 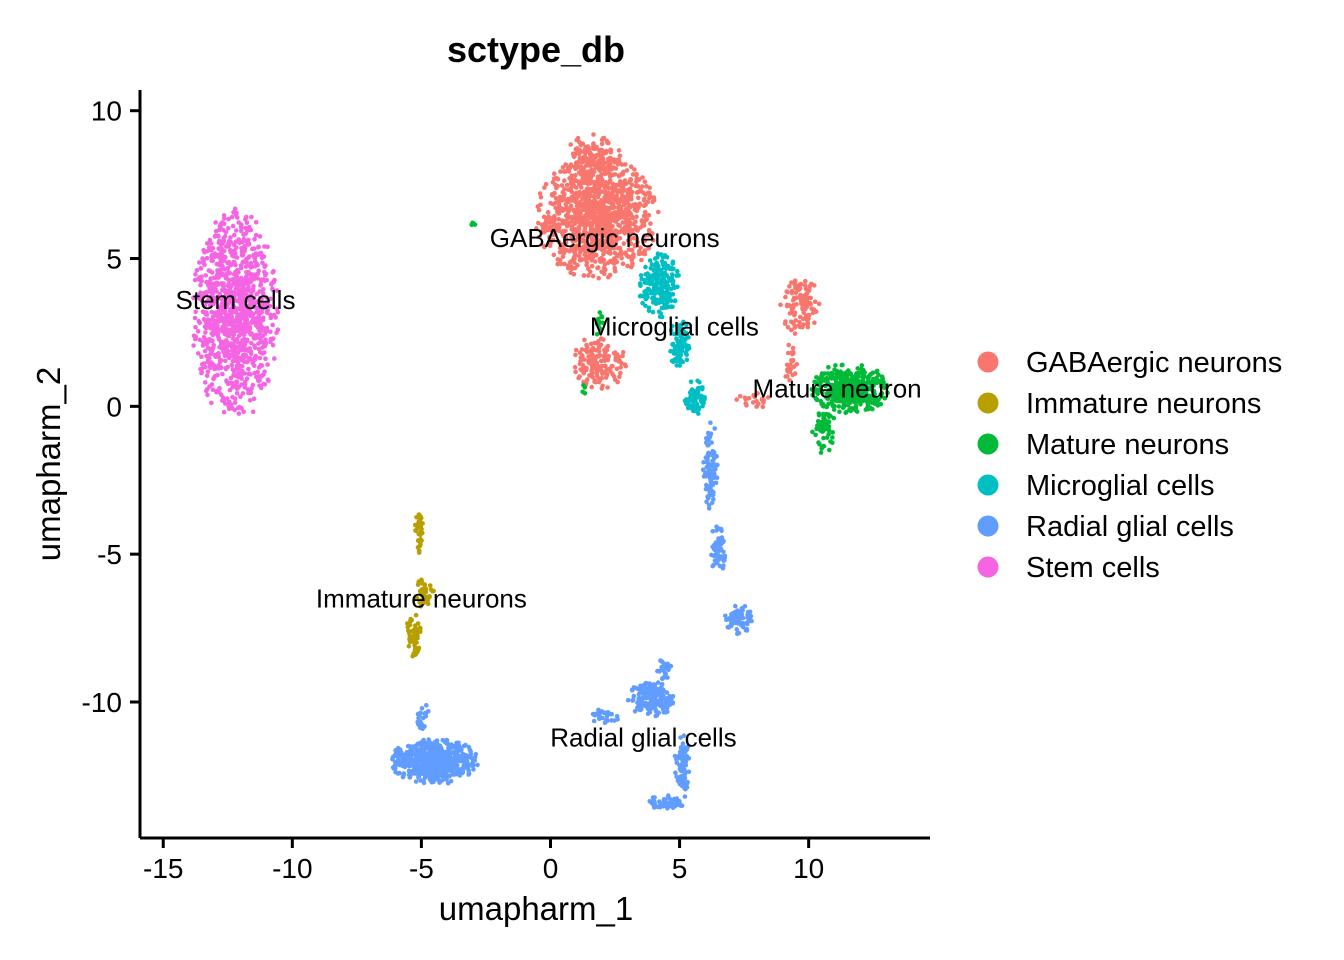 I want to click on legend-swatch, so click(x=988, y=444).